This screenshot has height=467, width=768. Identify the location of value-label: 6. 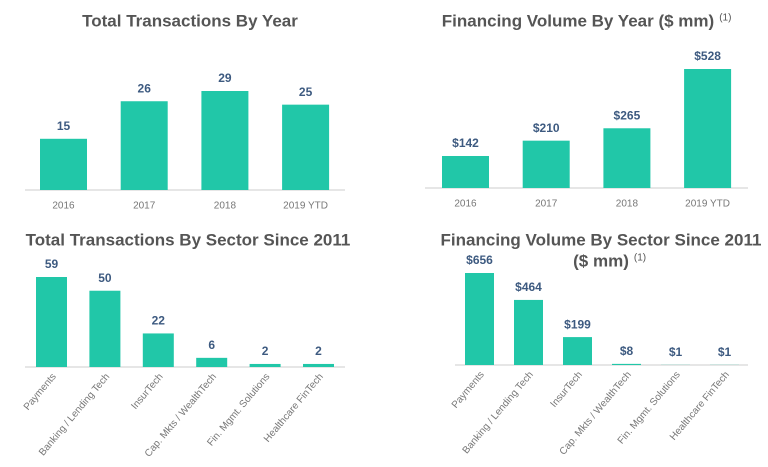
(211, 345).